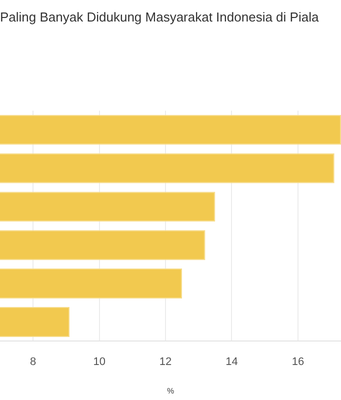  I want to click on x-axis-title: %, so click(170, 391).